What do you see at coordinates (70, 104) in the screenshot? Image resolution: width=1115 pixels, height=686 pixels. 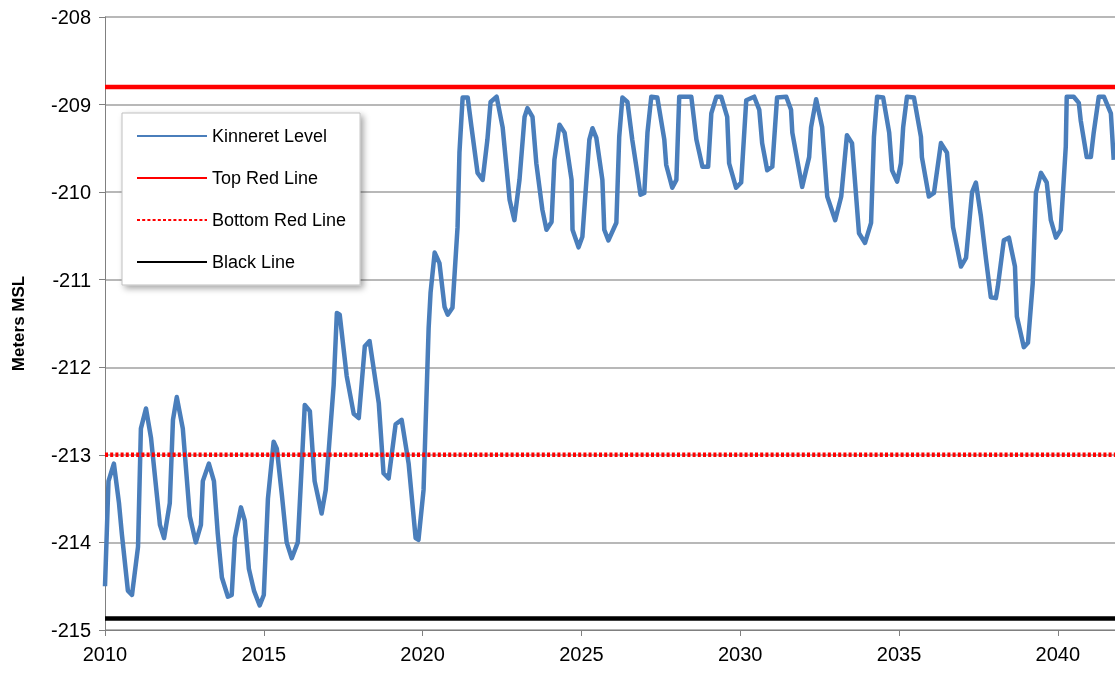 I see `y-tick-label: -209` at bounding box center [70, 104].